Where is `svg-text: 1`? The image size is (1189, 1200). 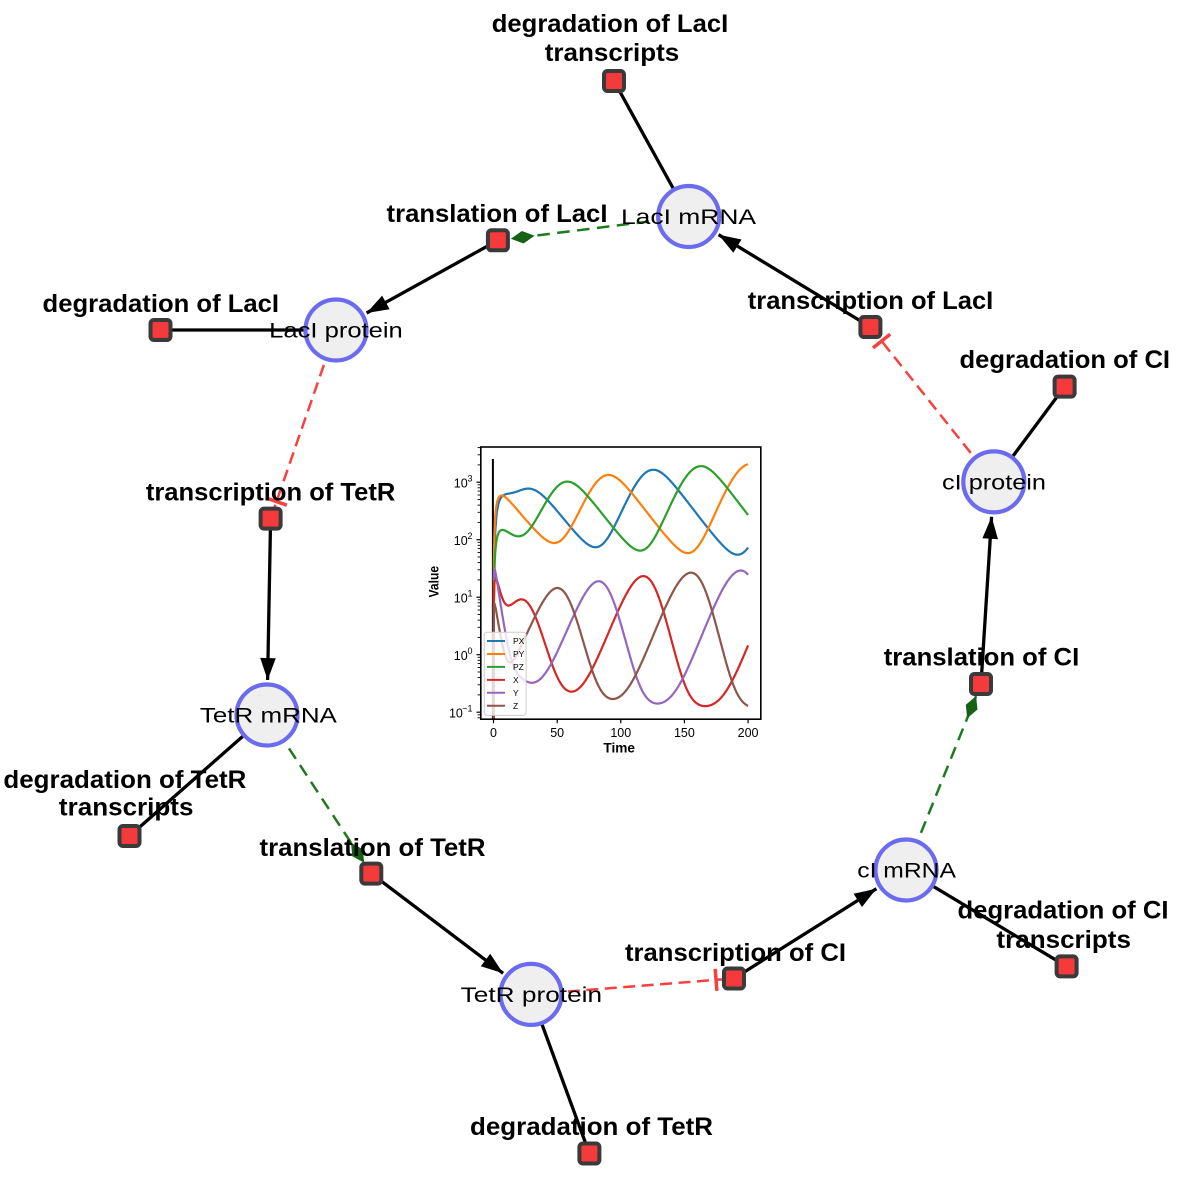
svg-text: 1 is located at coordinates (469, 593).